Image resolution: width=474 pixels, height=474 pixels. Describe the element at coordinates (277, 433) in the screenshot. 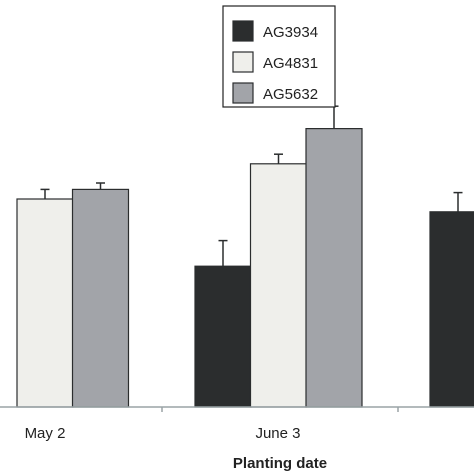

I see `x-tick-label: June 3` at that location.